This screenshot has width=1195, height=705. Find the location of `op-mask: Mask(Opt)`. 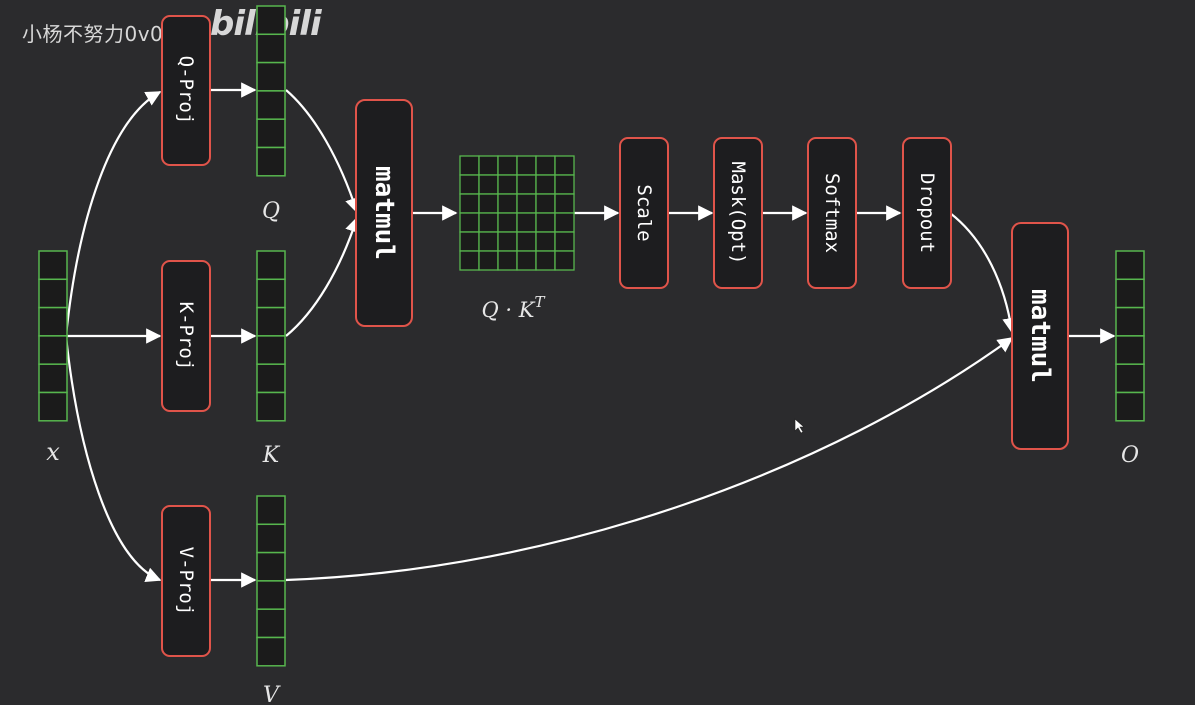

op-mask: Mask(Opt) is located at coordinates (738, 213).